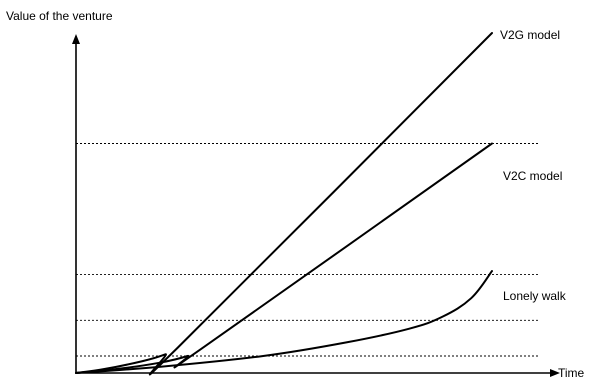 The image size is (589, 383). I want to click on x-axis-arrow, so click(555, 373).